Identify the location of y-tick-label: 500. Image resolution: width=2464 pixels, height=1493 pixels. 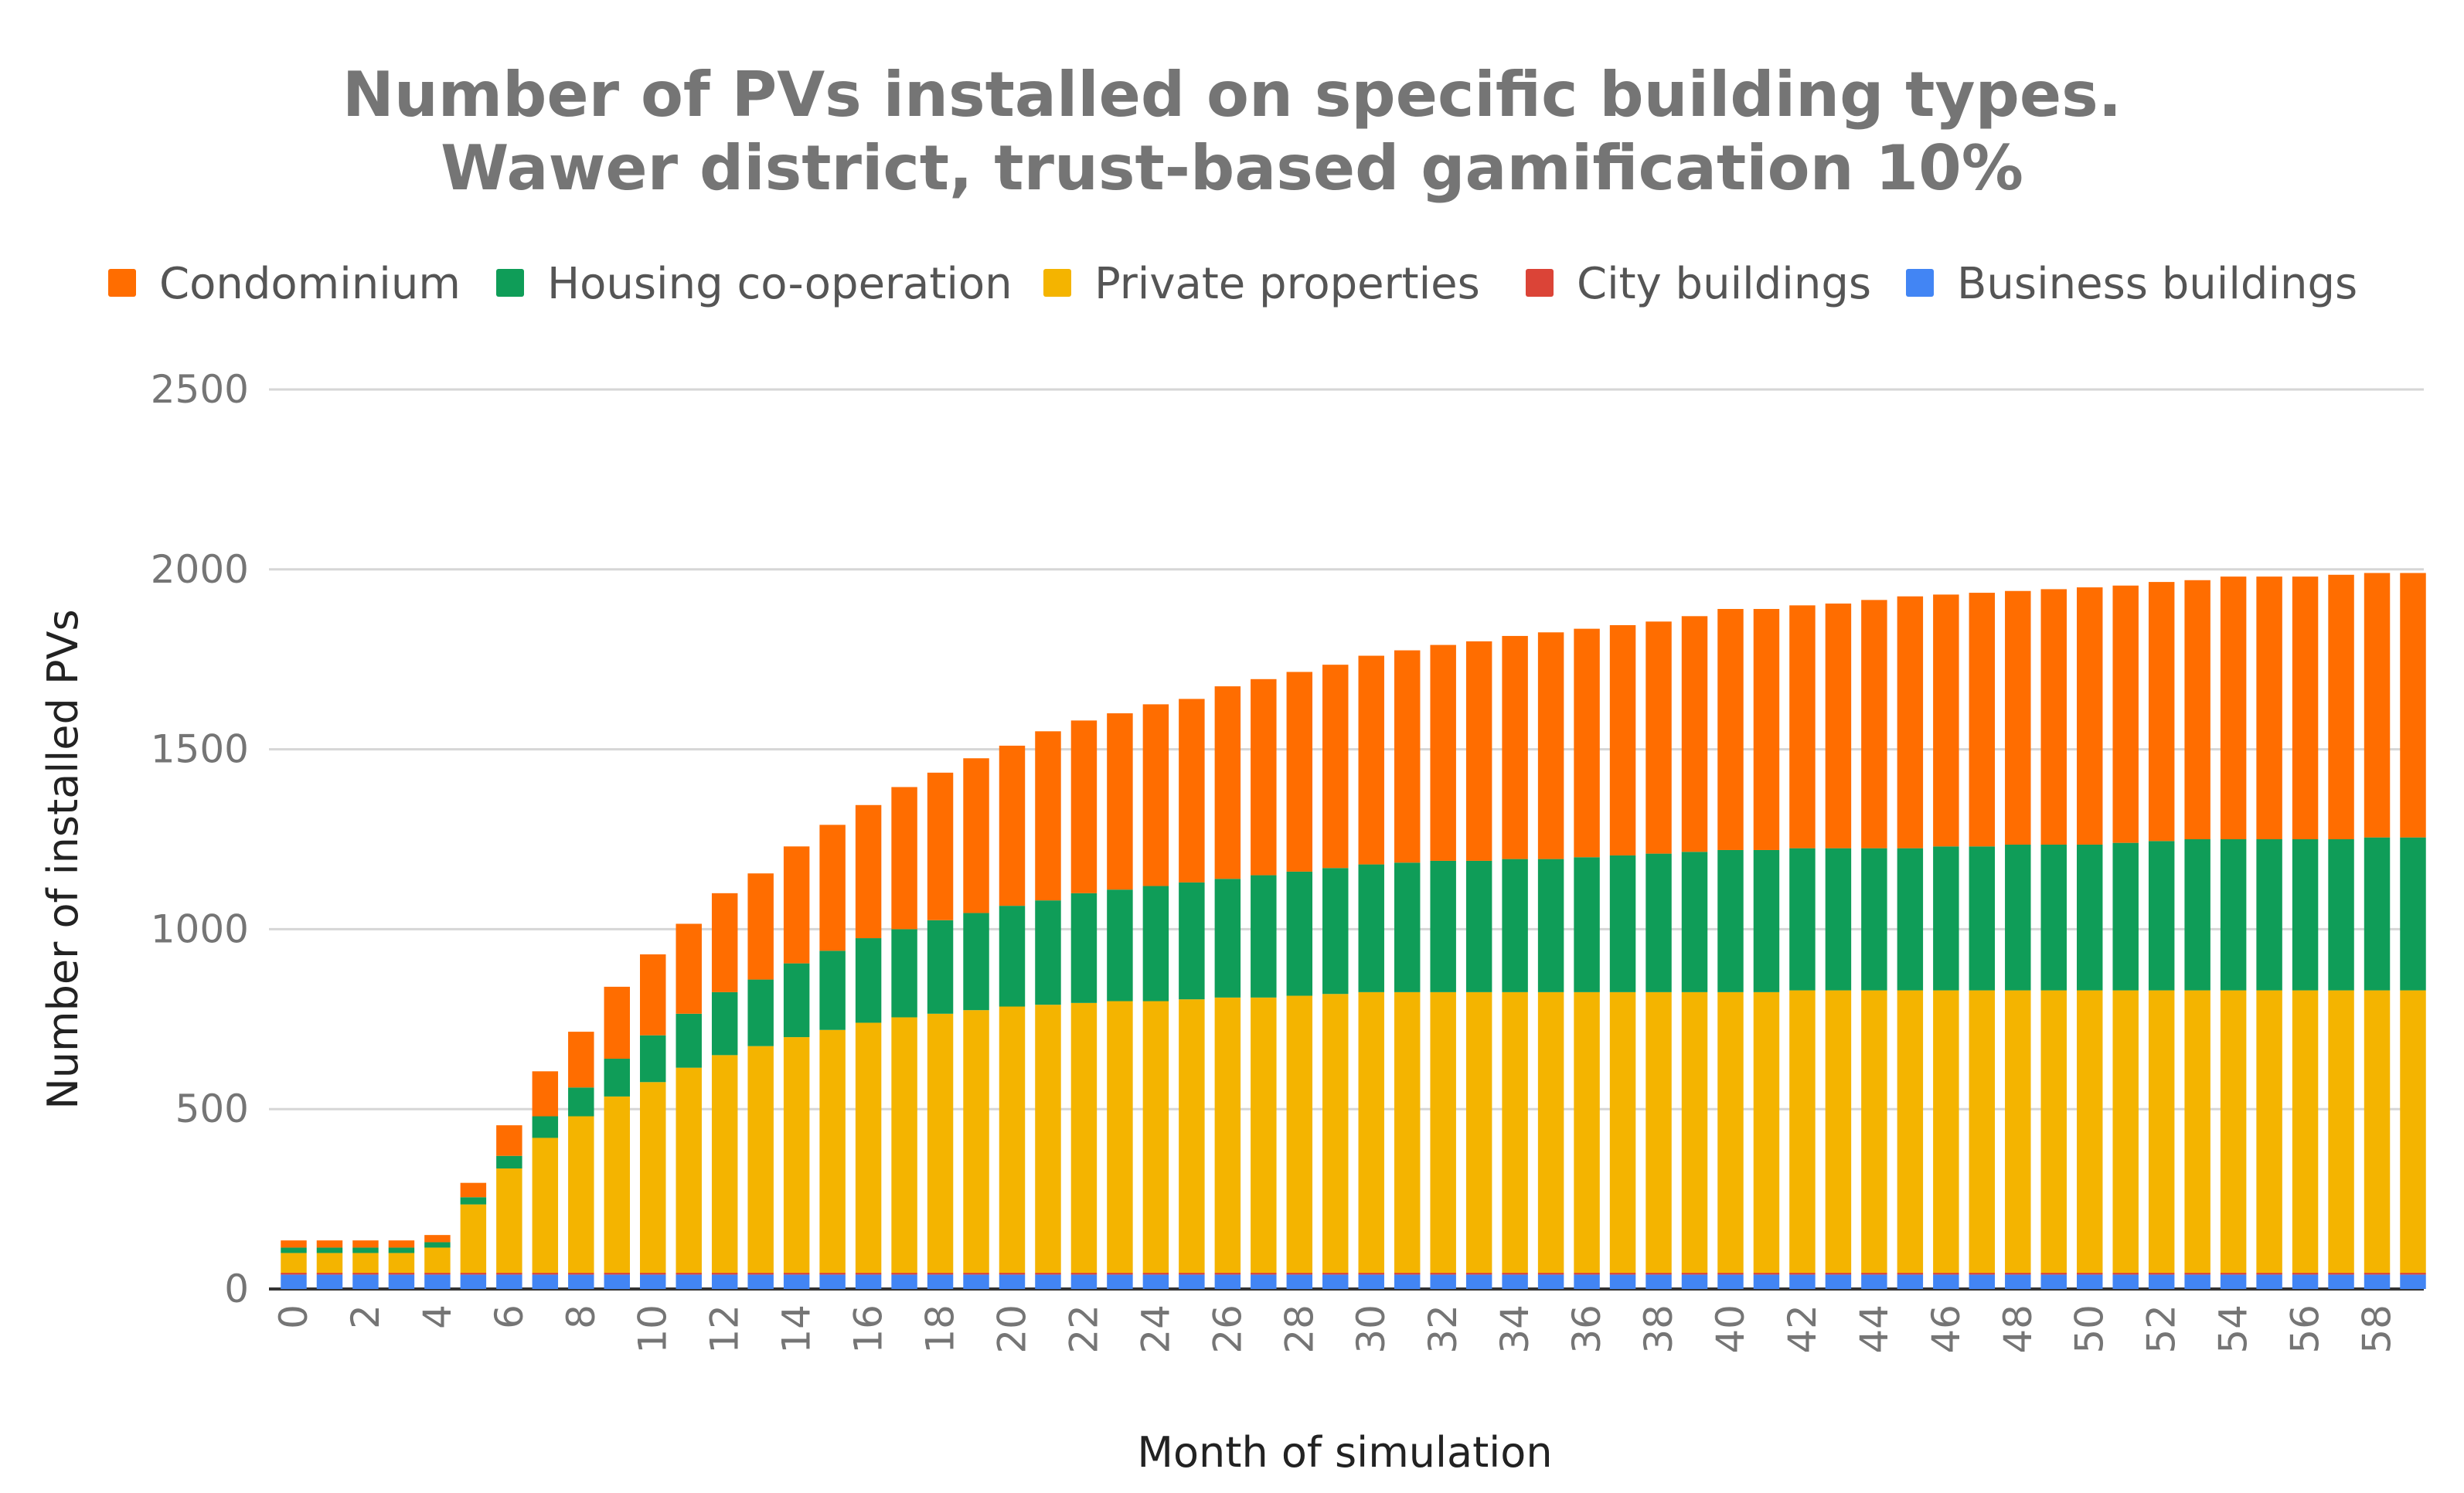
(212, 1109).